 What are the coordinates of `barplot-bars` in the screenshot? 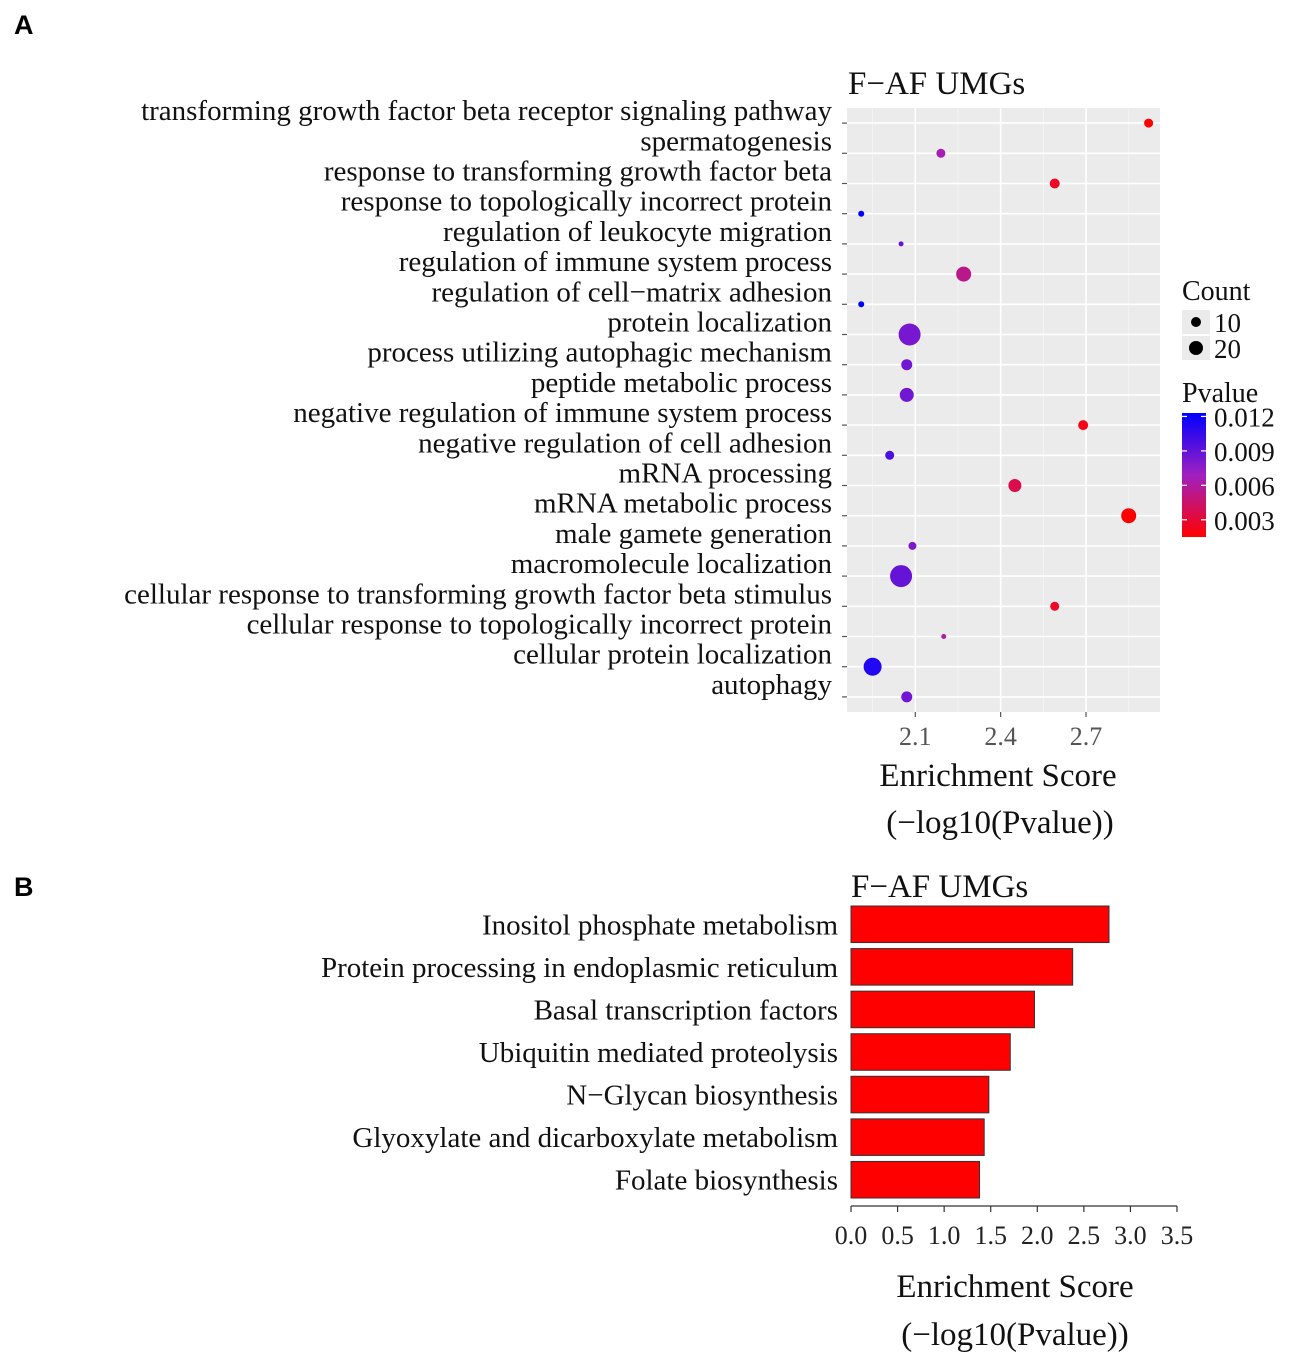 It's located at (980, 1052).